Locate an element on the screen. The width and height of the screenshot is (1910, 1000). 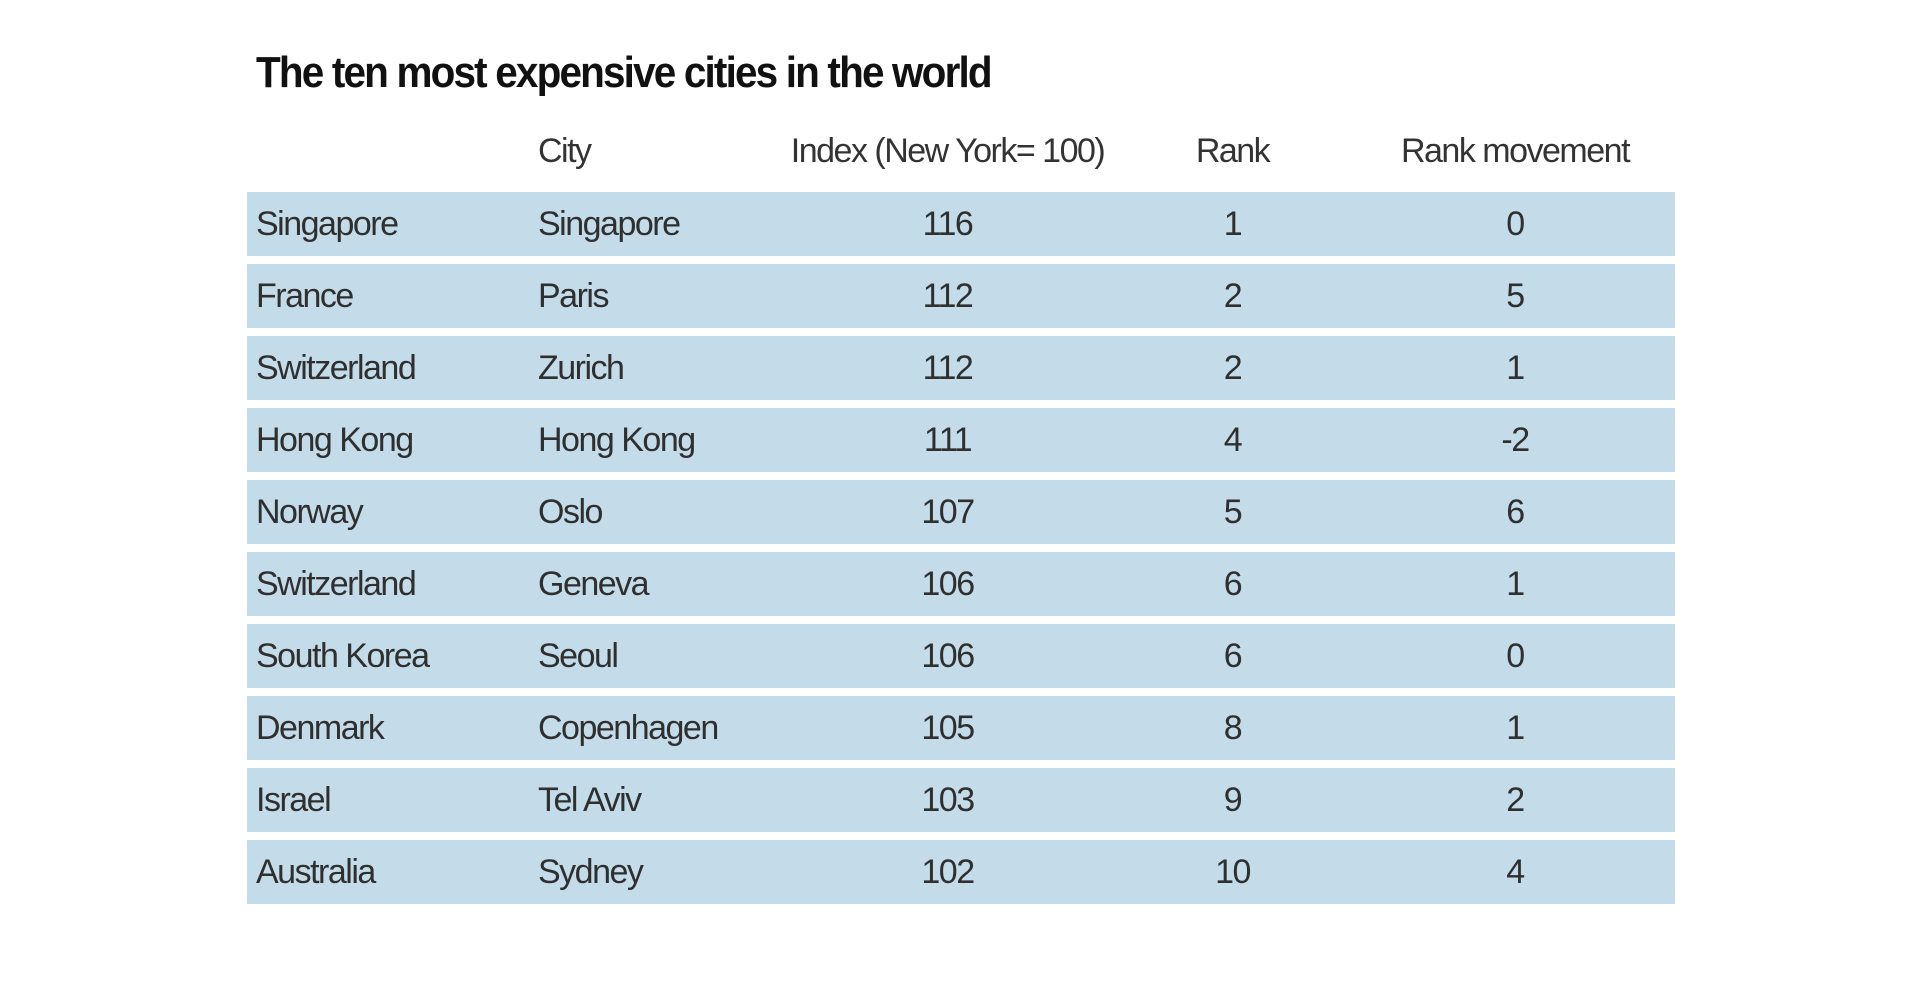
index-cell: 103 is located at coordinates (948, 799).